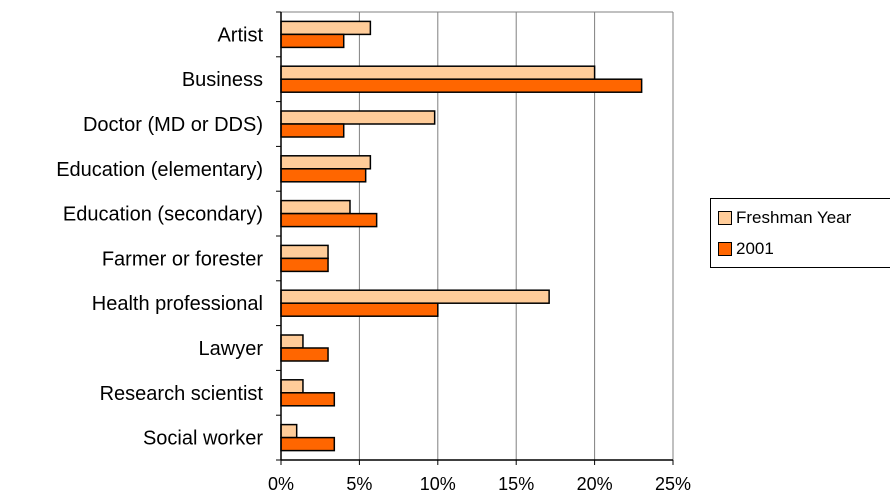 The height and width of the screenshot is (495, 890). Describe the element at coordinates (359, 309) in the screenshot. I see `bar-2001-health-professional` at that location.